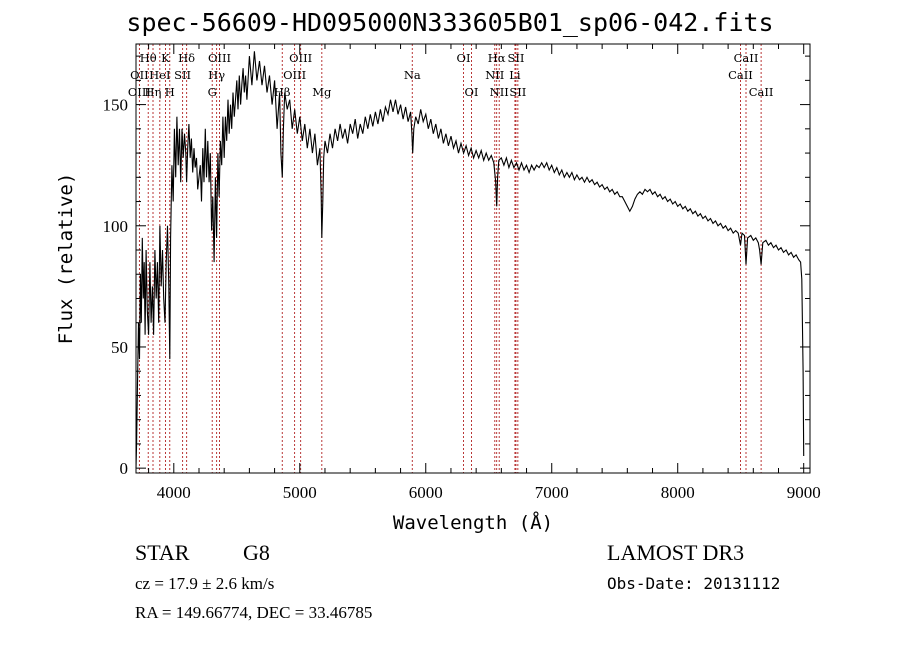 This screenshot has width=900, height=649. Describe the element at coordinates (282, 92) in the screenshot. I see `line-label: Hβ` at that location.